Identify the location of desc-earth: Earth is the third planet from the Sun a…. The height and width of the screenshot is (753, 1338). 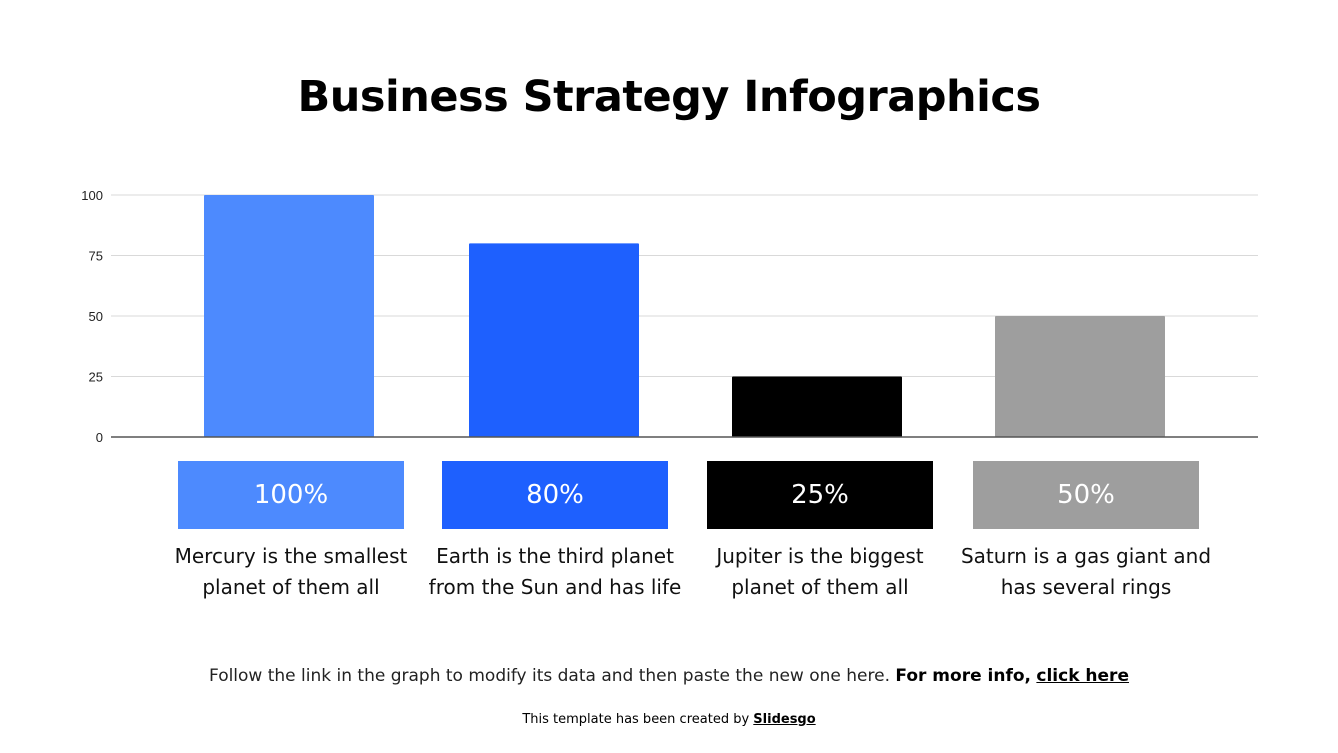
(555, 571).